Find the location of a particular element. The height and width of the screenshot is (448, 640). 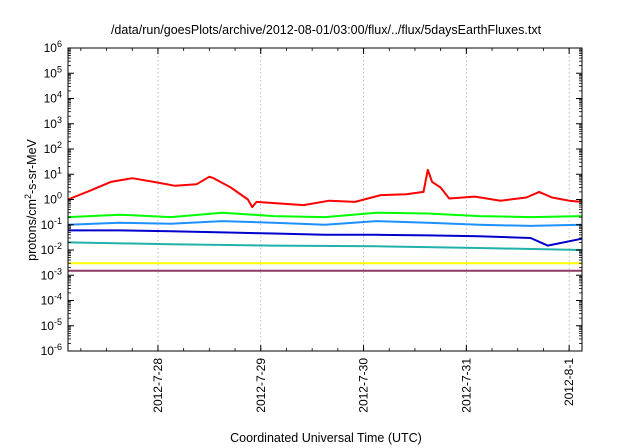

y-tick-label: 10⁻² is located at coordinates (51, 249).